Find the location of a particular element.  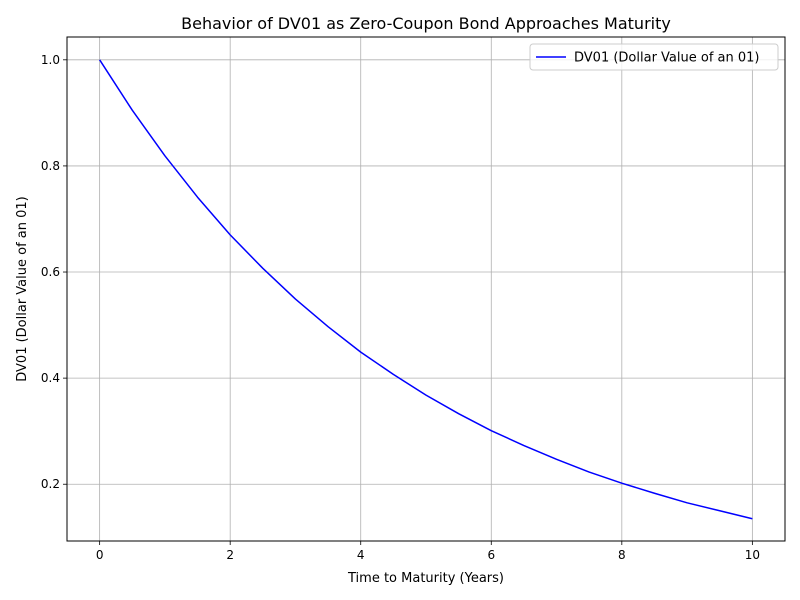

x-axis-ticks: 0 2 4 6 8 10 is located at coordinates (428, 551).